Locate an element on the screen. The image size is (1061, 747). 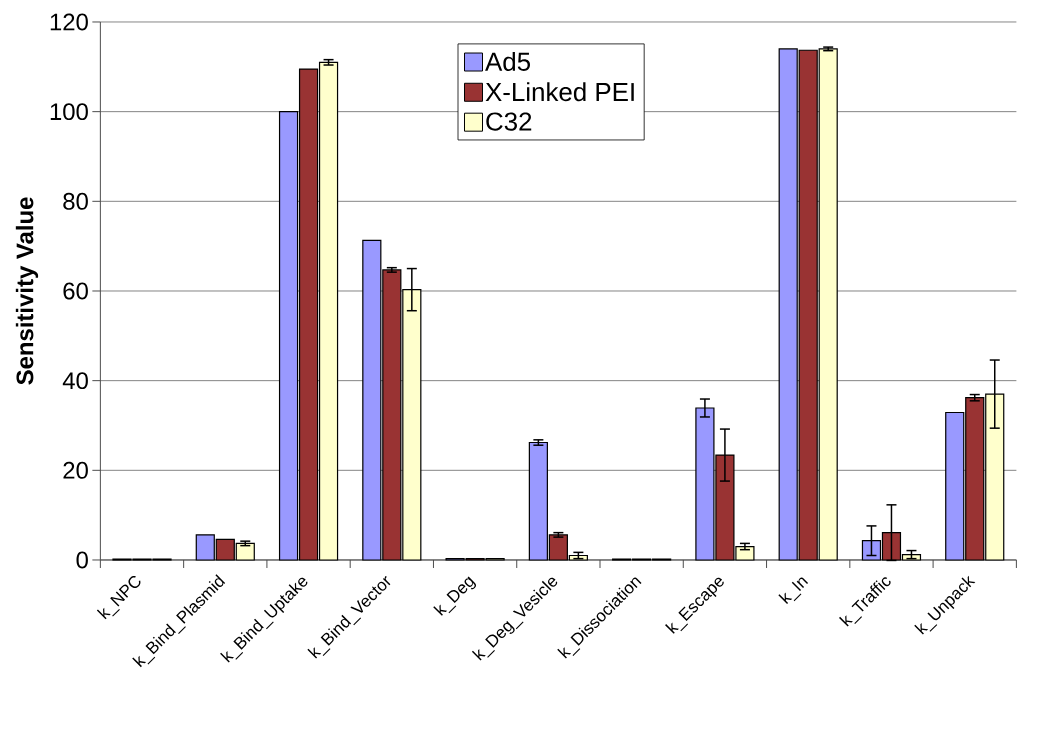
y-tick-label: 20 is located at coordinates (75, 470).